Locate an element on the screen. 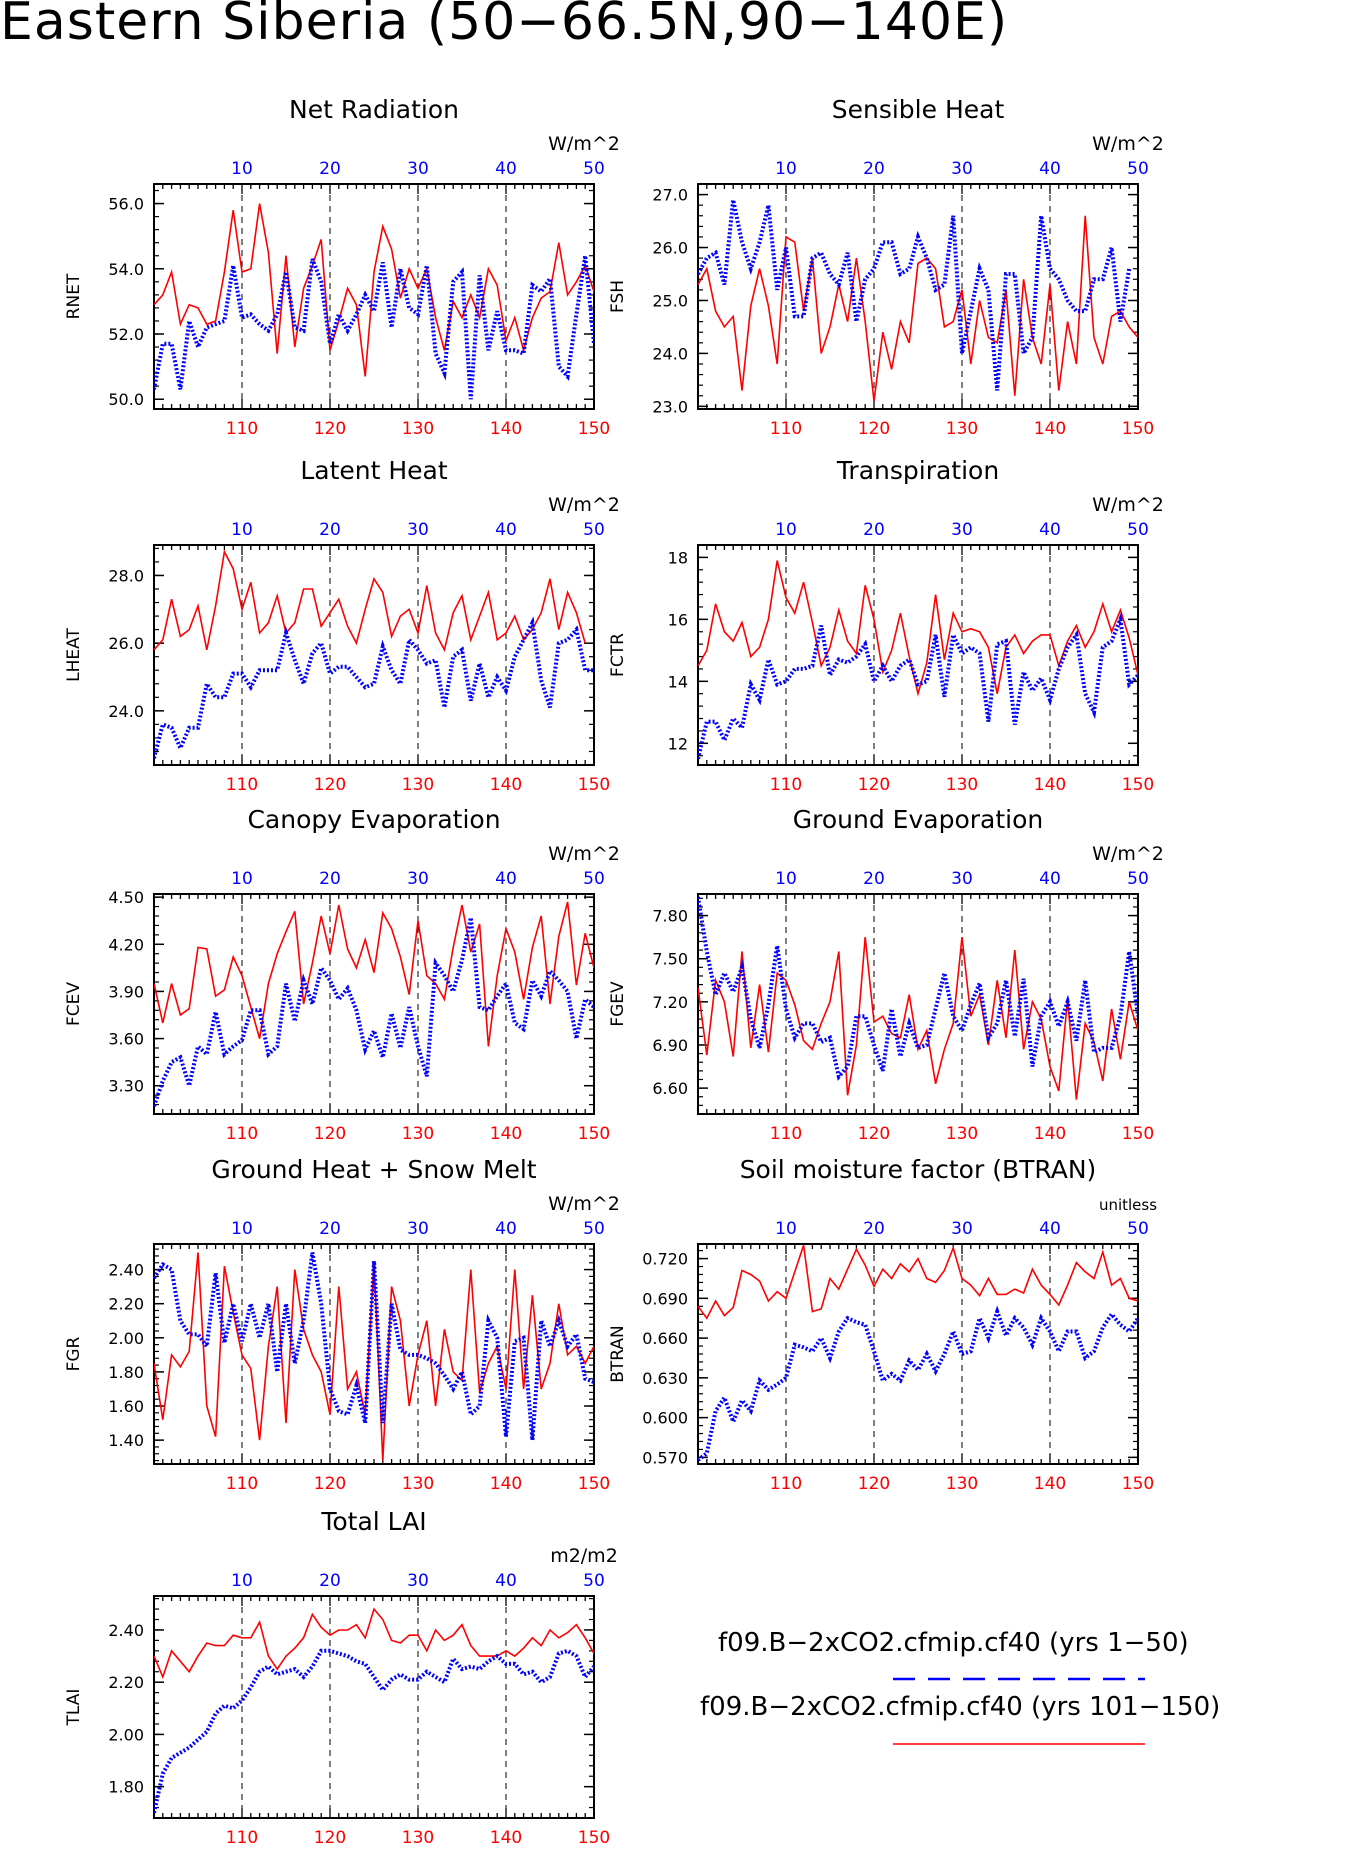 This screenshot has height=1849, width=1364. y-tick-label: 12 is located at coordinates (678, 743).